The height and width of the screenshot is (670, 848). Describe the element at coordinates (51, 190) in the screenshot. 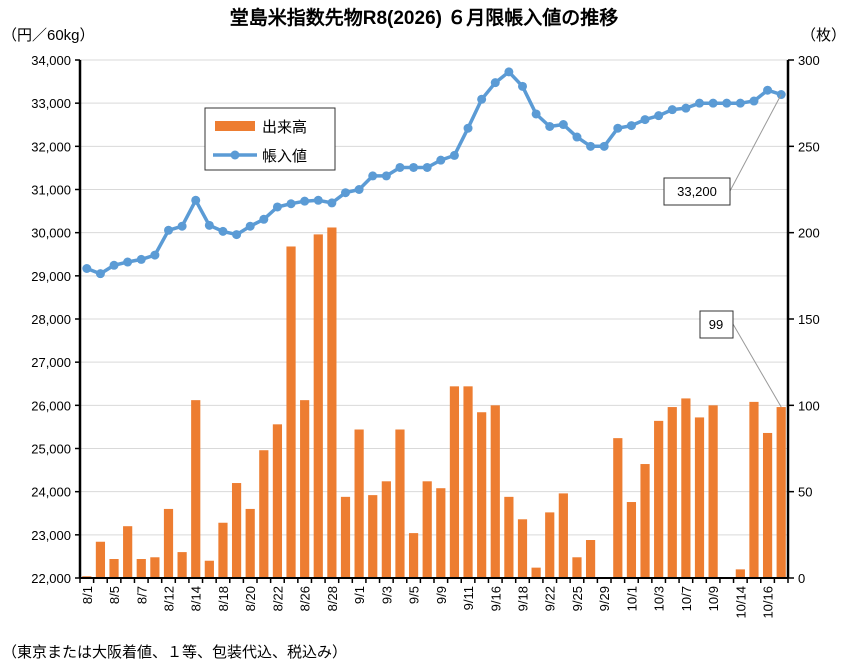

I see `left-tick-label: 31,000` at that location.